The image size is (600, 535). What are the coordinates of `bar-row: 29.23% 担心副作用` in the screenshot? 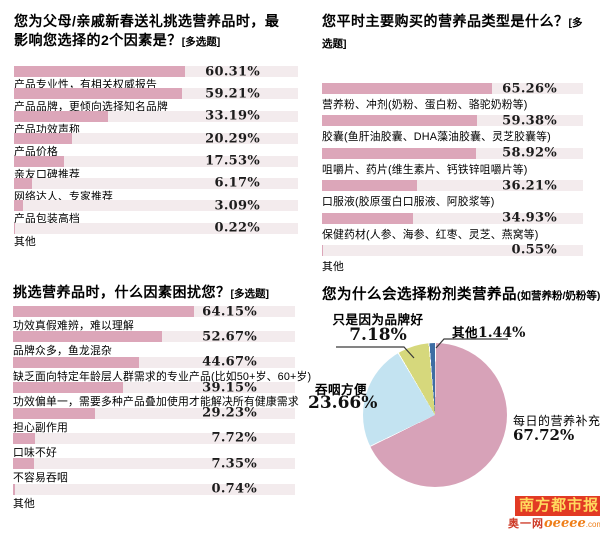 It's located at (154, 419).